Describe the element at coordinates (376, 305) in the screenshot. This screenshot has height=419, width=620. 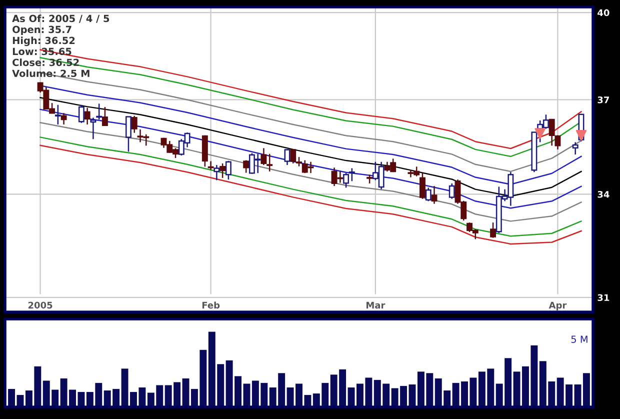
I see `x-tick-label: Mar` at that location.